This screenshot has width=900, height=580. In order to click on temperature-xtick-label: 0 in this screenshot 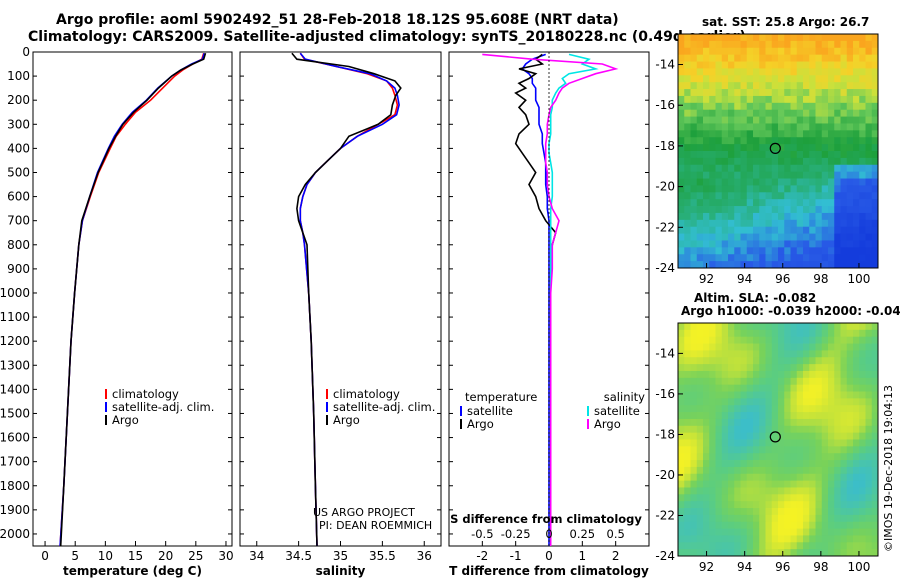, I will do `click(45, 556)`.